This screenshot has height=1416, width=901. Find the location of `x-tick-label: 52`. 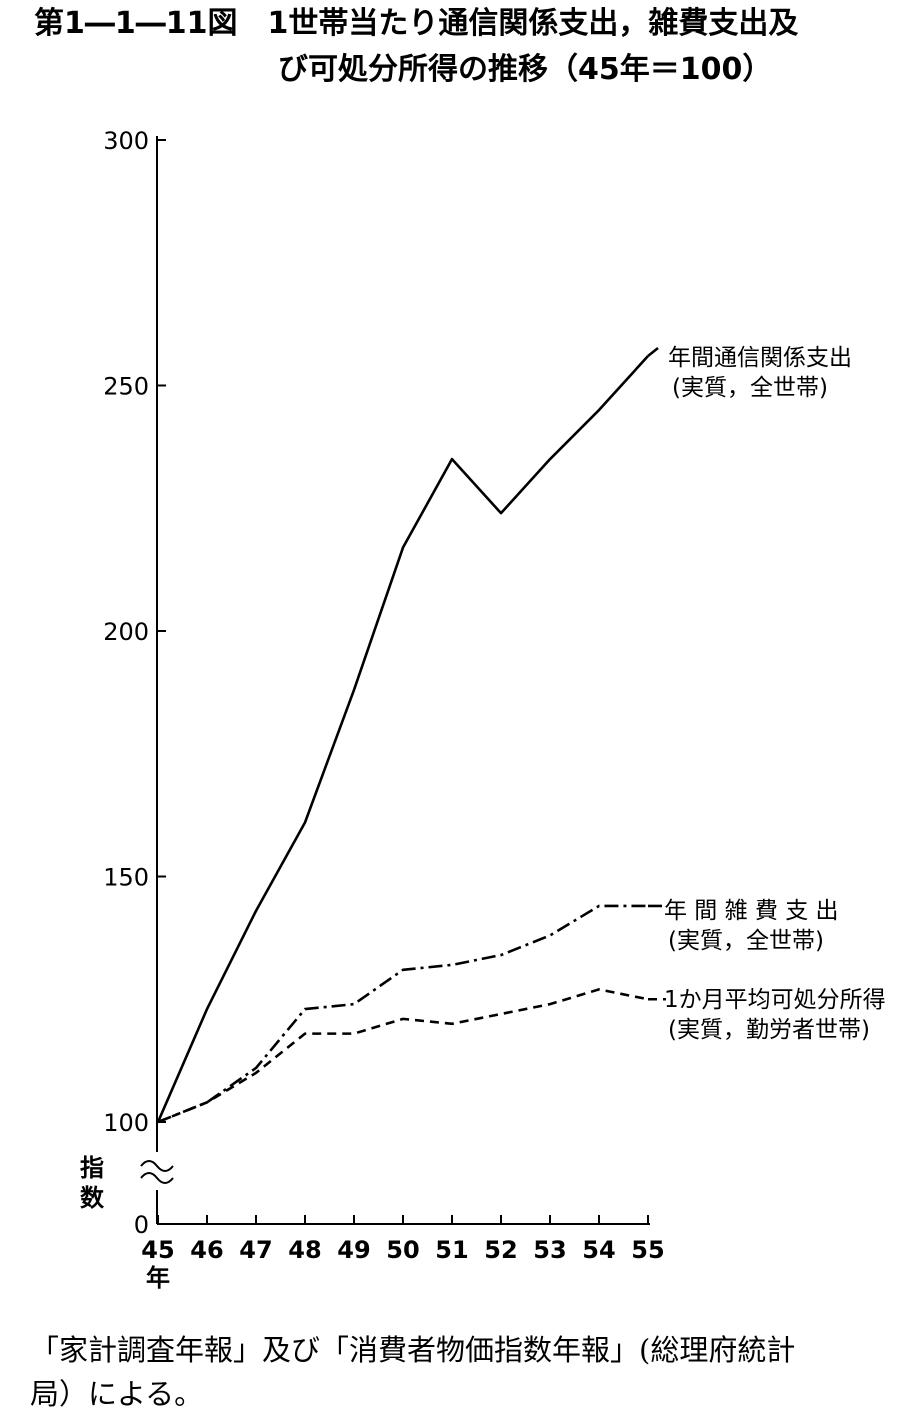

x-tick-label: 52 is located at coordinates (500, 1250).